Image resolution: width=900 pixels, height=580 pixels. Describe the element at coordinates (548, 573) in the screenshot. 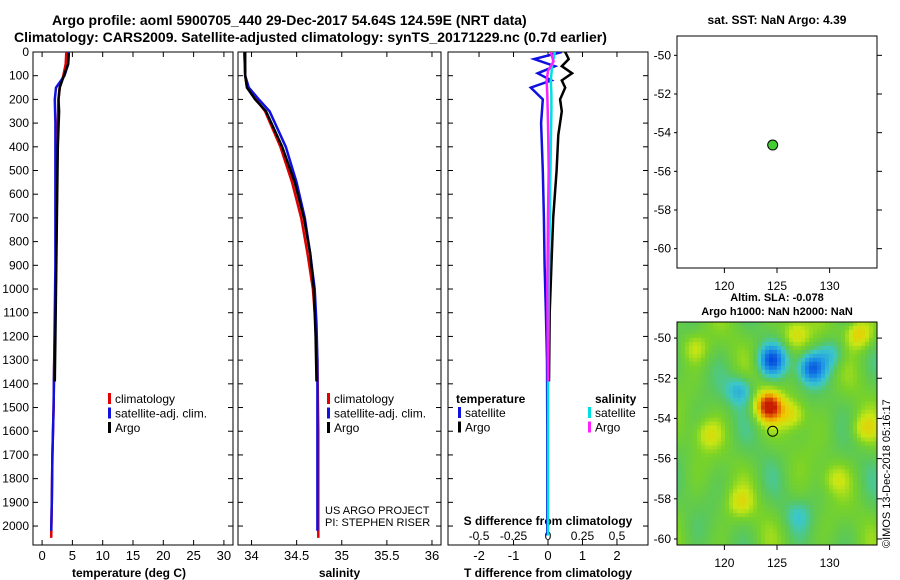

I see `difference-x-axis-label: T difference from climatology` at that location.